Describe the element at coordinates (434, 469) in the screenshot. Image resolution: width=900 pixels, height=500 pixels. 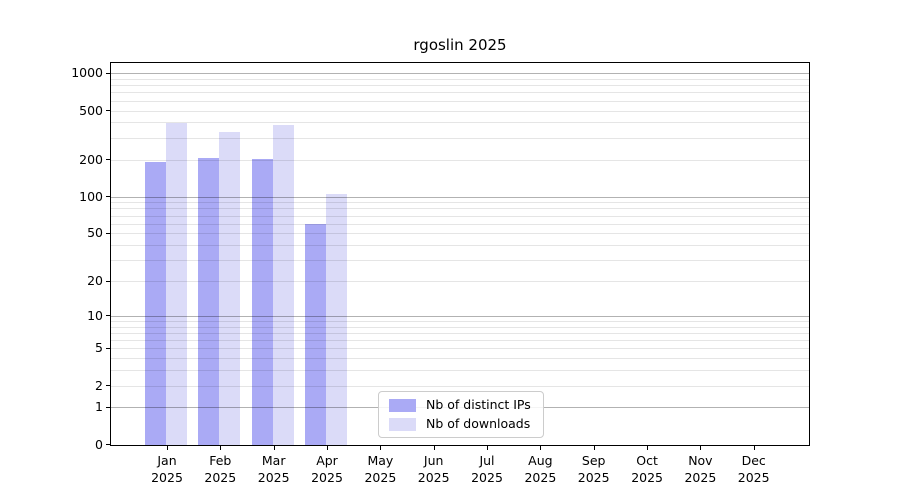
I see `x-tick-label-jun: Jun 2025` at that location.